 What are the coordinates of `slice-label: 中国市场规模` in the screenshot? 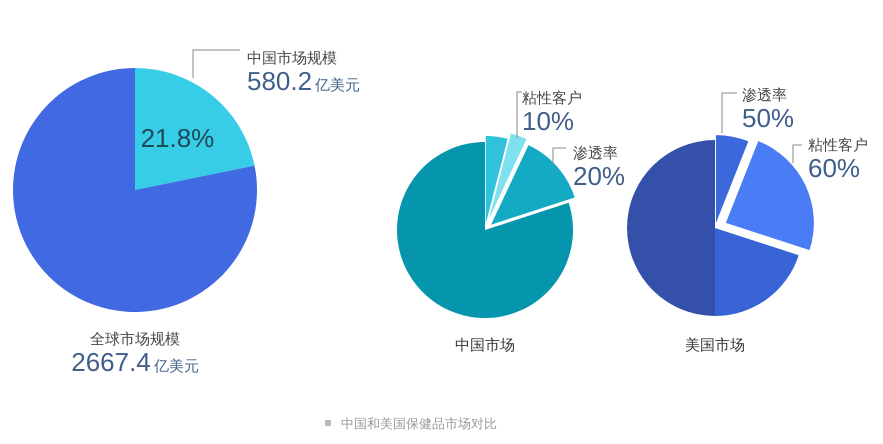 It's located at (292, 58).